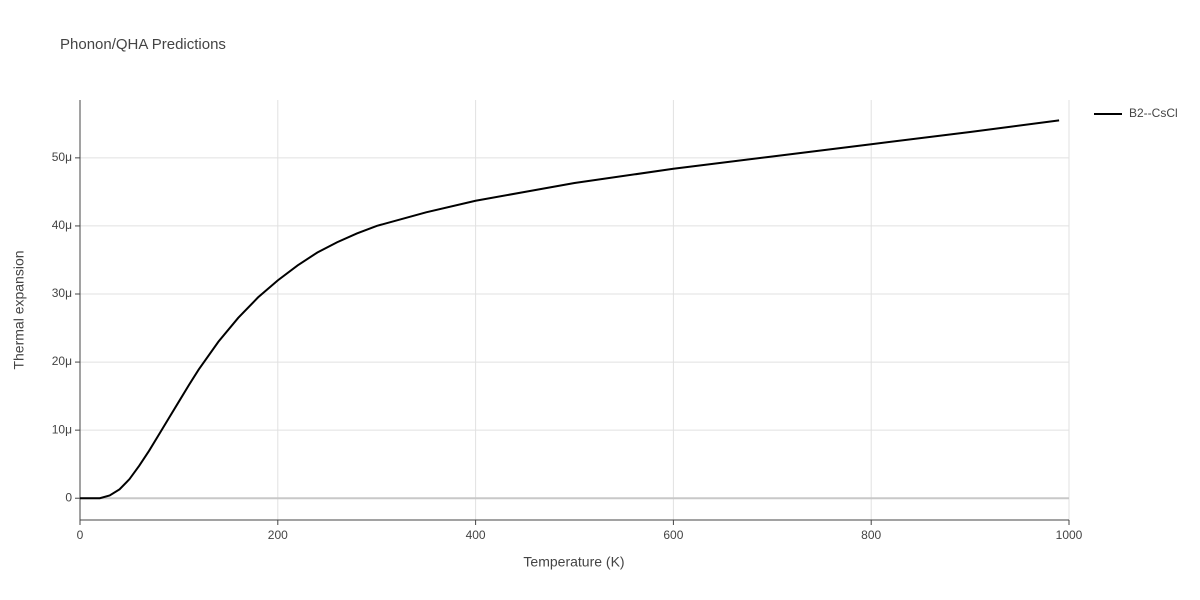 Image resolution: width=1200 pixels, height=600 pixels. What do you see at coordinates (673, 535) in the screenshot?
I see `x-tick-label: 600` at bounding box center [673, 535].